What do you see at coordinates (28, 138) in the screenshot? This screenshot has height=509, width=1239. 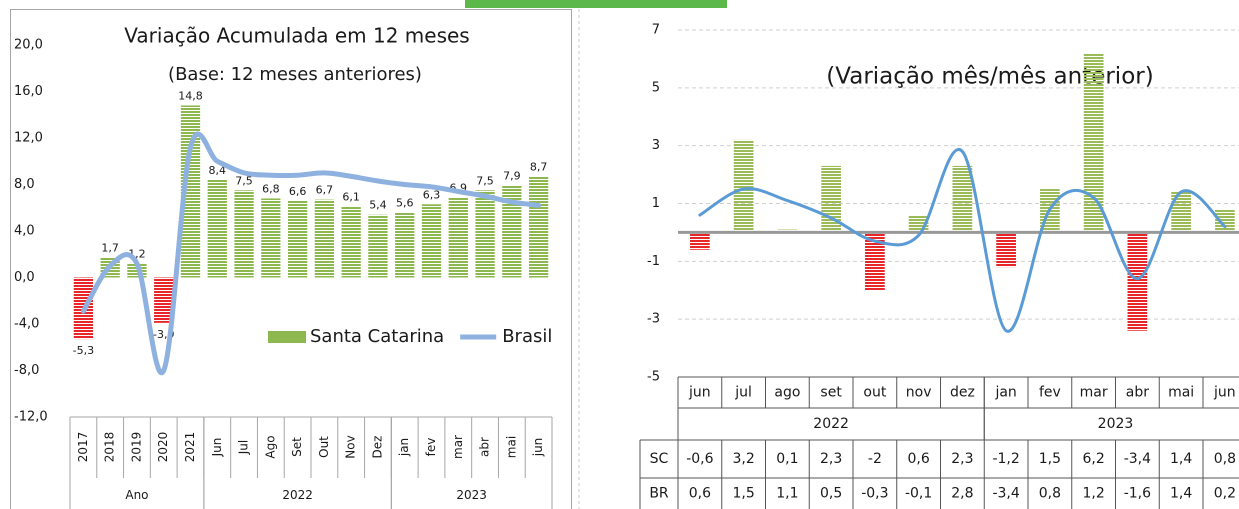 I see `y-tick-label: 12,0` at bounding box center [28, 138].